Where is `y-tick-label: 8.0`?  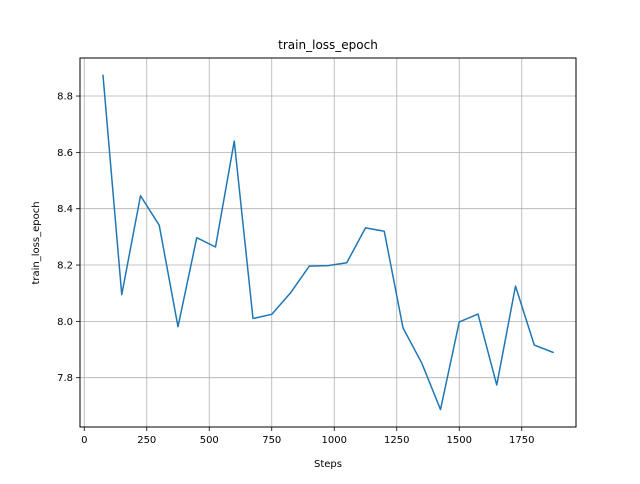
y-tick-label: 8.0 is located at coordinates (65, 322).